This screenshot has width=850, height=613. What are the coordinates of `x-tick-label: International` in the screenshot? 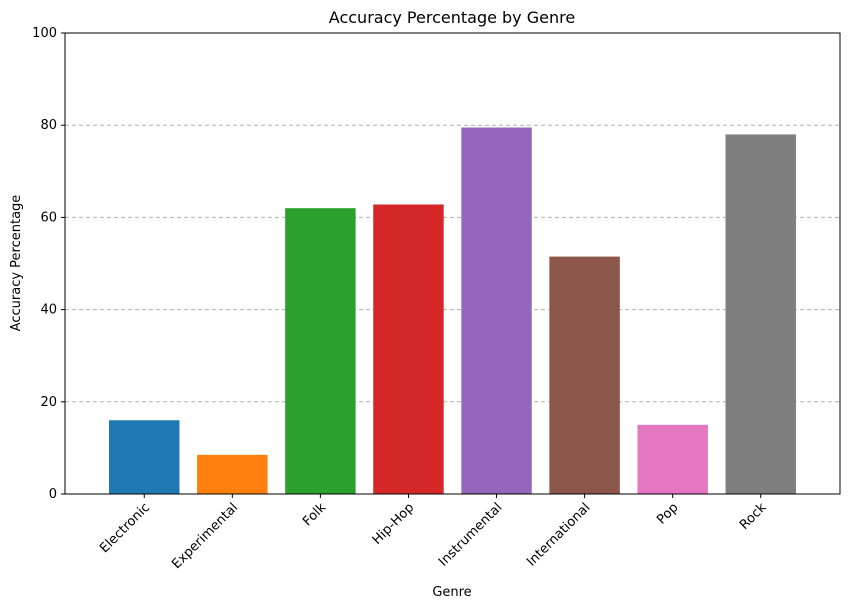 It's located at (558, 534).